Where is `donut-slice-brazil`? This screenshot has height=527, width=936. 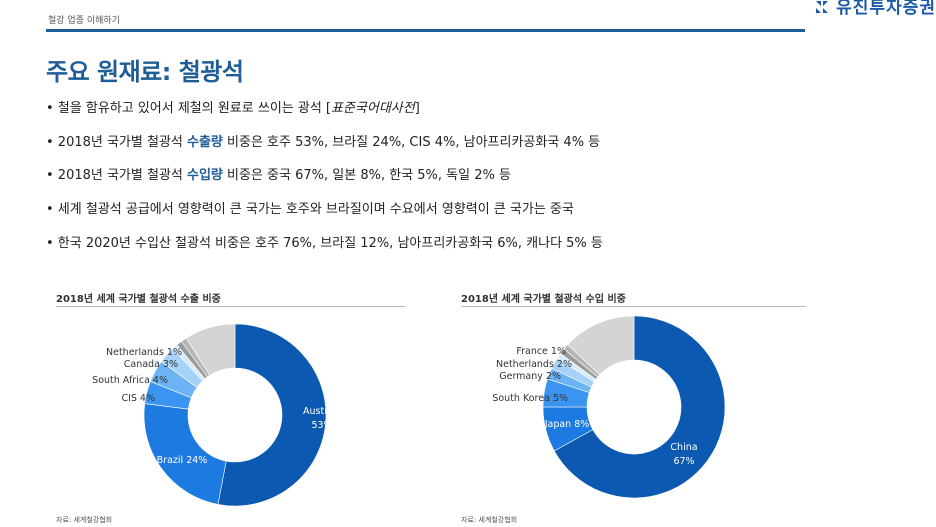 donut-slice-brazil is located at coordinates (185, 454).